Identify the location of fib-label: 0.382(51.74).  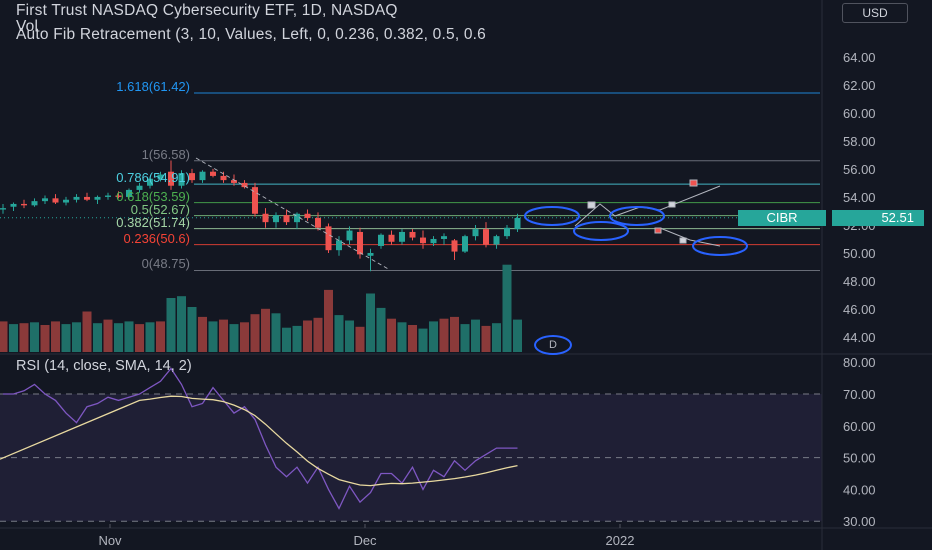
(153, 222).